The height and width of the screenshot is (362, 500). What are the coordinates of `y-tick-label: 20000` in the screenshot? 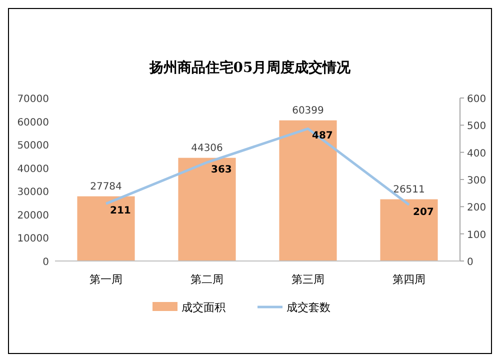 It's located at (33, 216).